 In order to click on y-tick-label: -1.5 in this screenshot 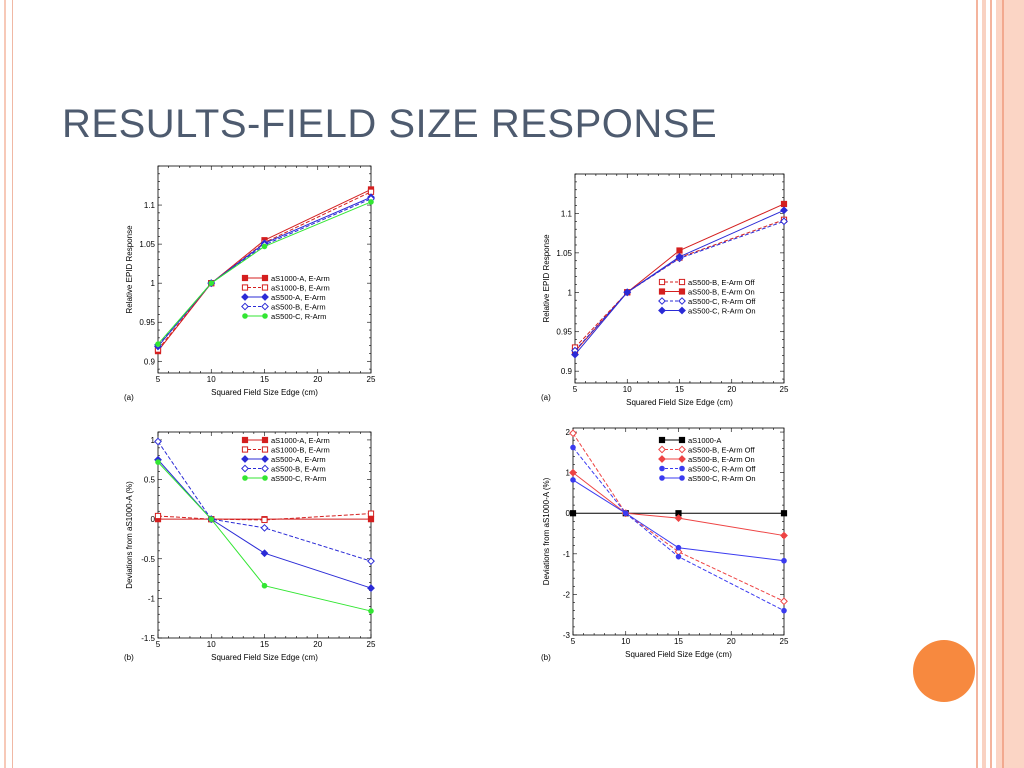, I will do `click(148, 638)`.